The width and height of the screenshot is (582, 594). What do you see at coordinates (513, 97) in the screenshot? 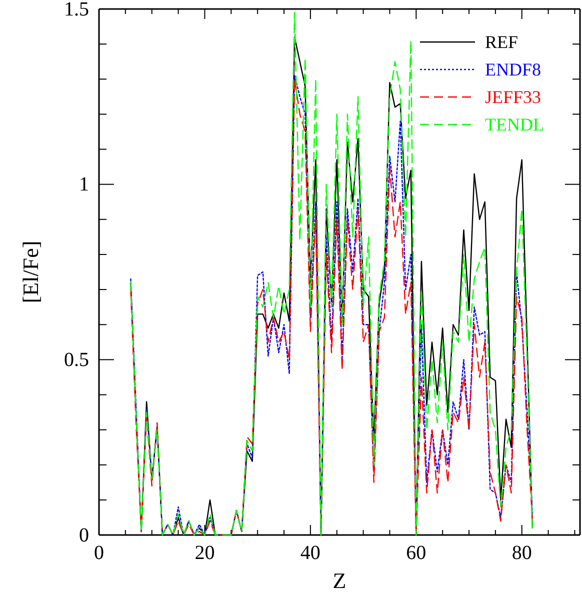
I see `legend-label: JEFF33` at bounding box center [513, 97].